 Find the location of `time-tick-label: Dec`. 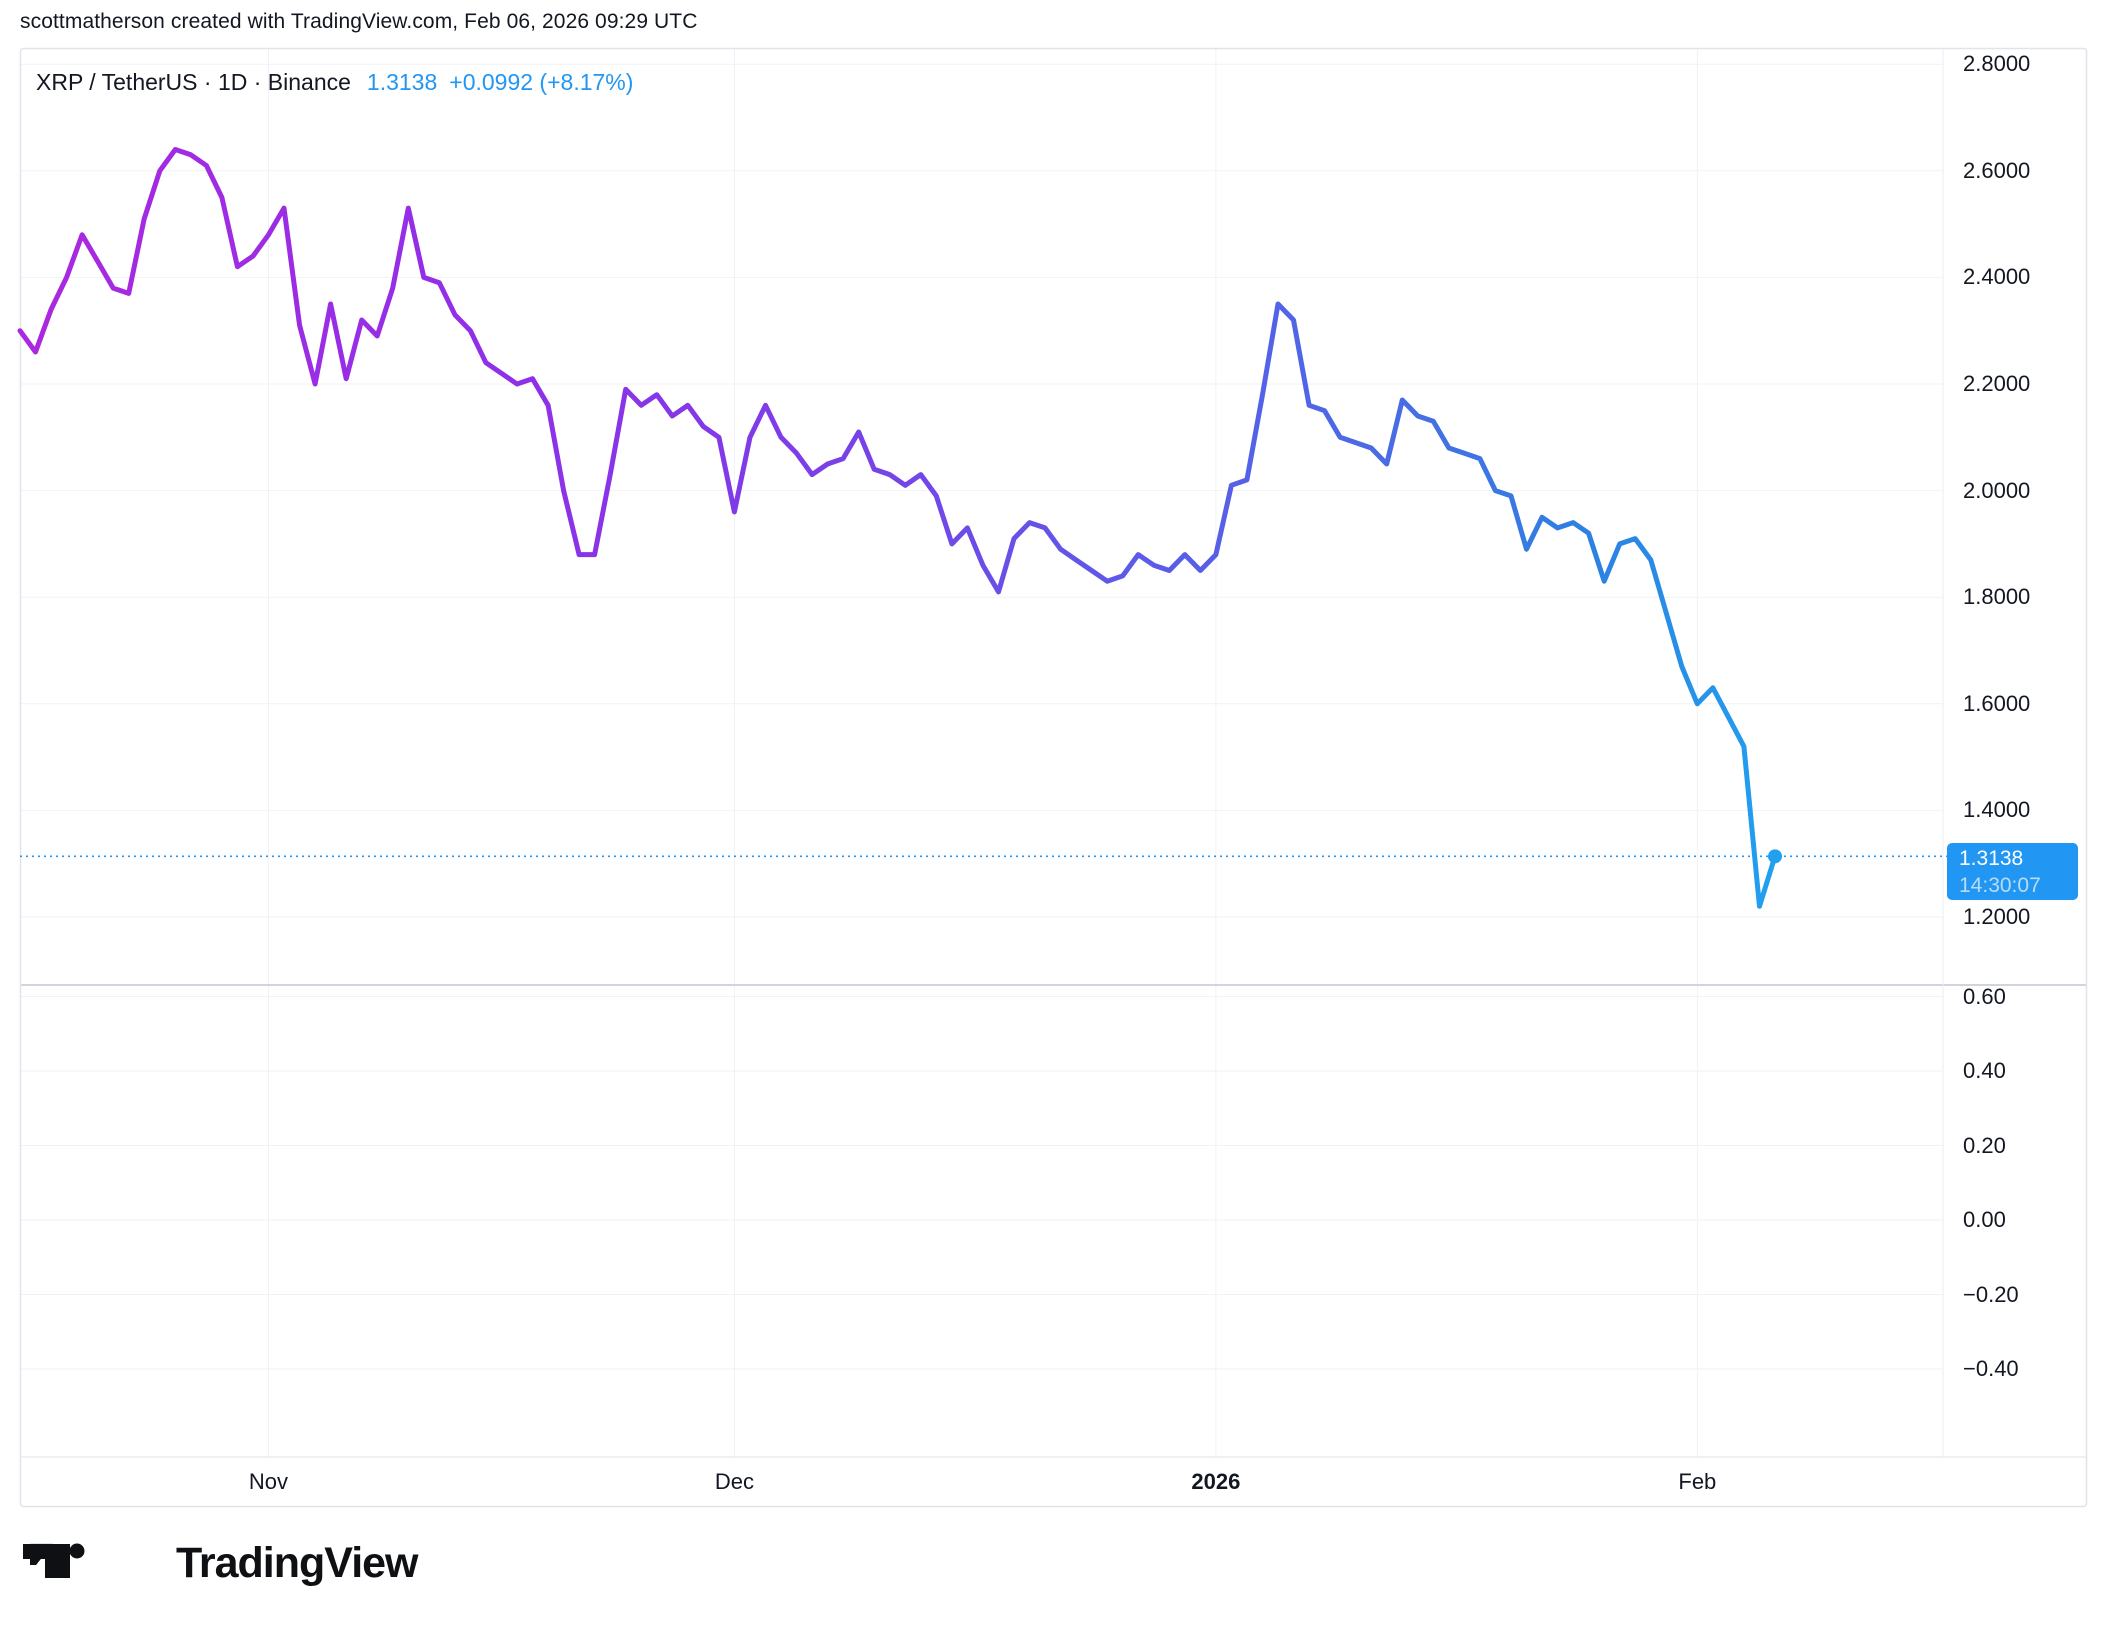

time-tick-label: Dec is located at coordinates (734, 1481).